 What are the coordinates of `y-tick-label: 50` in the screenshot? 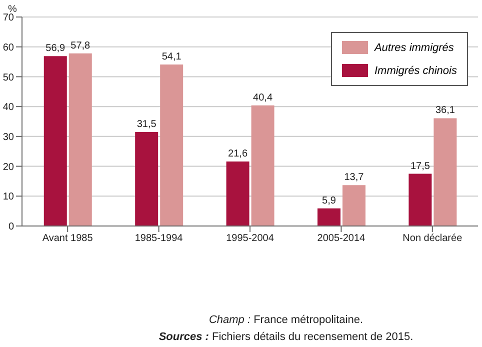 It's located at (8, 78).